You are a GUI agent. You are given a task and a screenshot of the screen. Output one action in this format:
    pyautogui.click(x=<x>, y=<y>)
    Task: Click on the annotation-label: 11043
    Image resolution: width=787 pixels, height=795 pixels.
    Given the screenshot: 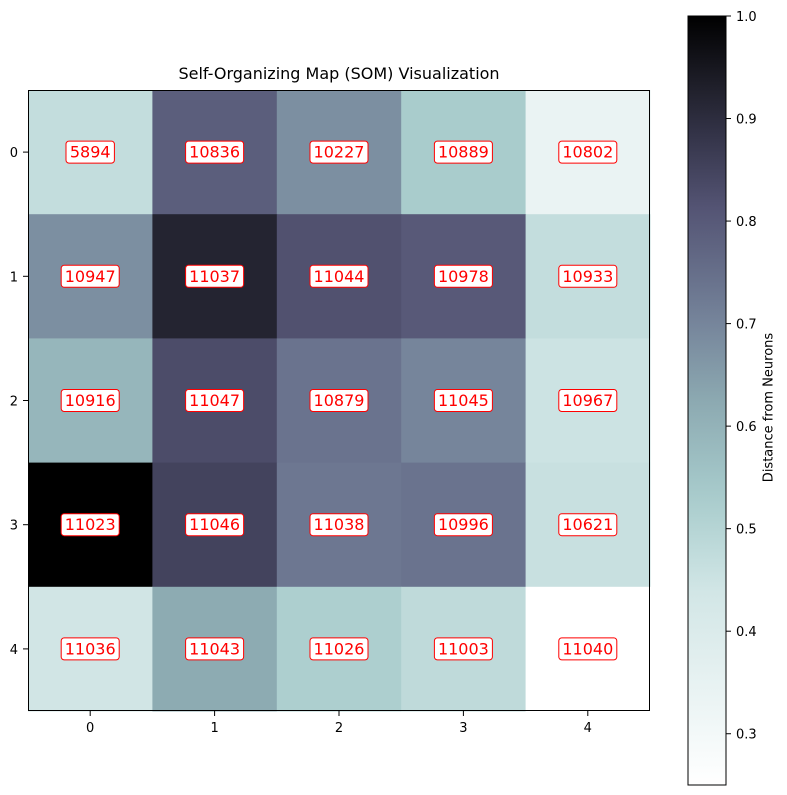 What is the action you would take?
    pyautogui.click(x=214, y=648)
    